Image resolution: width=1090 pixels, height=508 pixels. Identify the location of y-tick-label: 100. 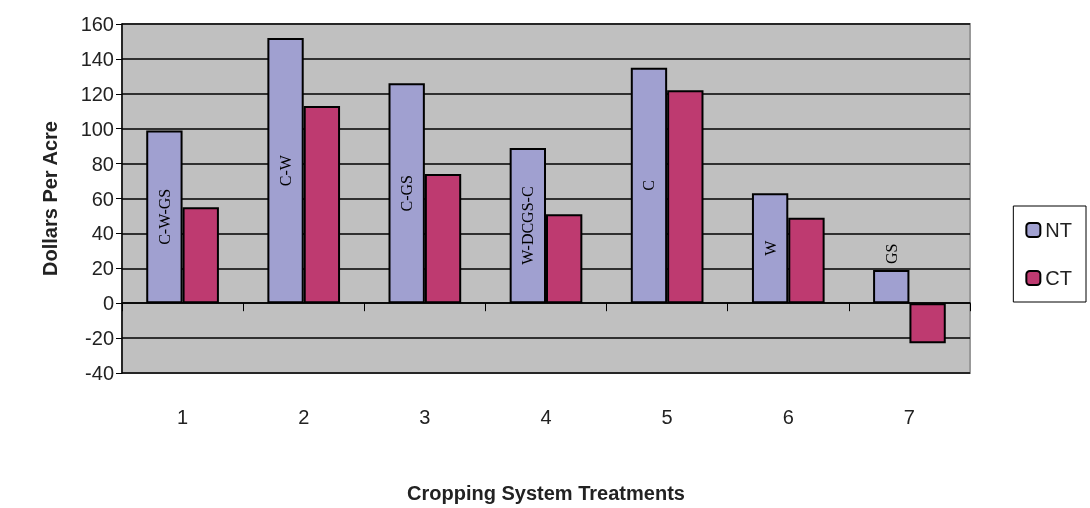
(97, 128).